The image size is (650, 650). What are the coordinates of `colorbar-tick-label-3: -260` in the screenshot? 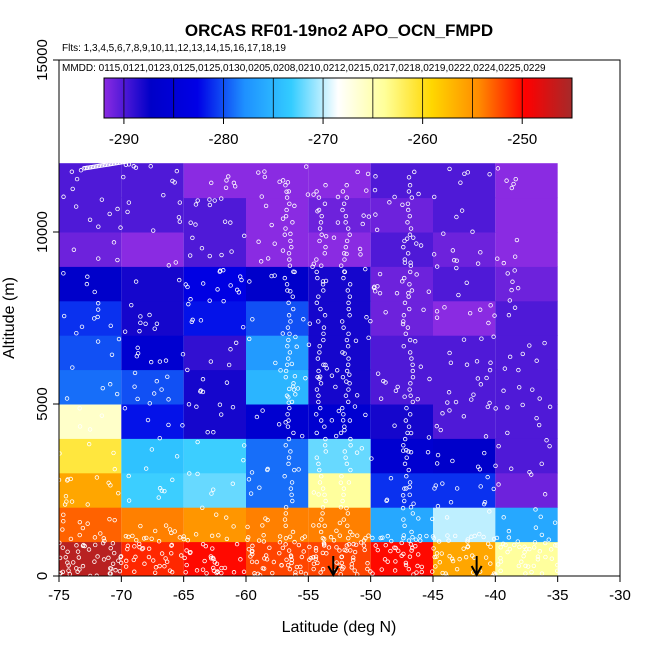 It's located at (423, 139).